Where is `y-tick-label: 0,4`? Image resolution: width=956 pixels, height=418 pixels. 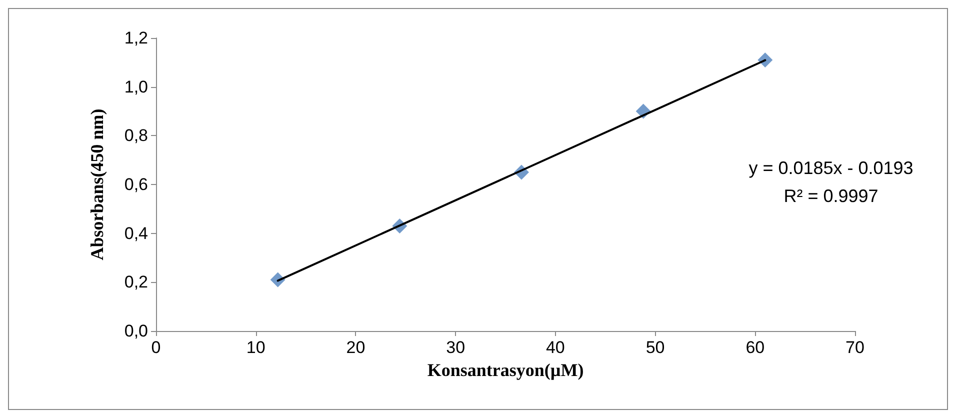
y-tick-label: 0,4 is located at coordinates (136, 233).